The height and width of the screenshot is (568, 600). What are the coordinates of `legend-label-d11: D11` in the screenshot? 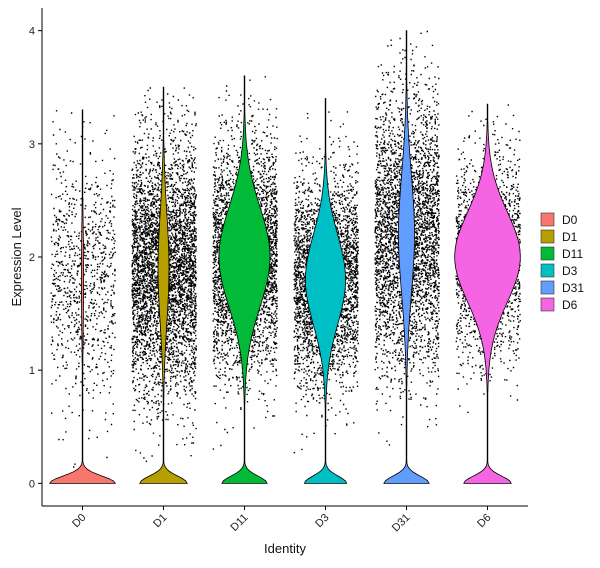 It's located at (572, 254).